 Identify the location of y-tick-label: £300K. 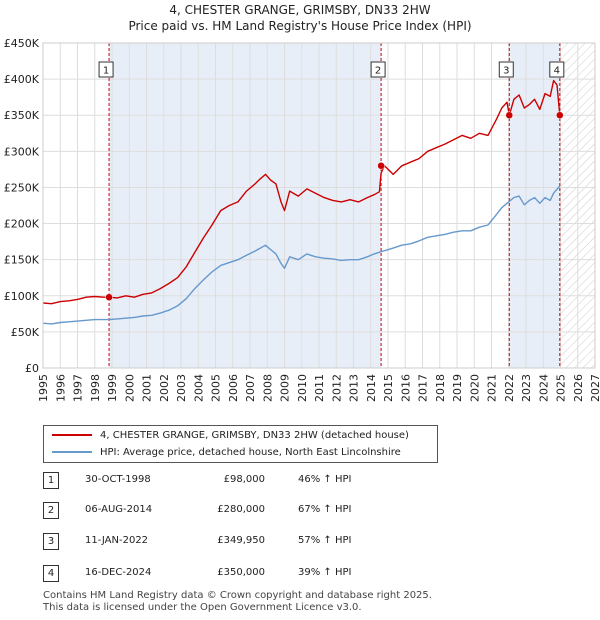
(22, 151).